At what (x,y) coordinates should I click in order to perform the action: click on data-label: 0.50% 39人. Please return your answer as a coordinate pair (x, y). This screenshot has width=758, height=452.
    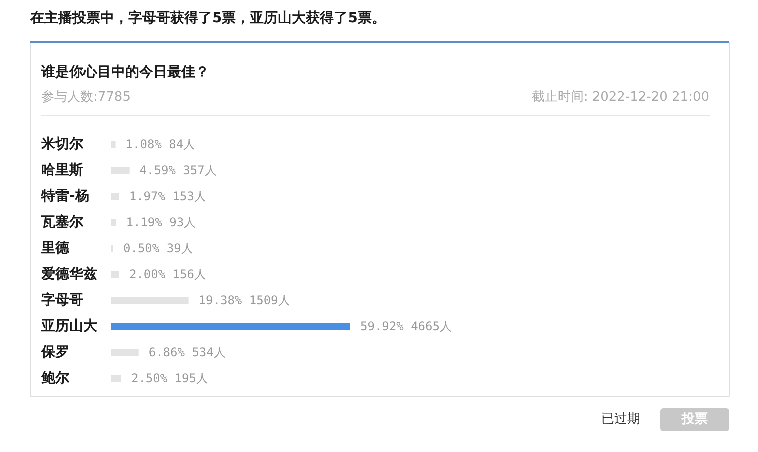
    Looking at the image, I should click on (158, 249).